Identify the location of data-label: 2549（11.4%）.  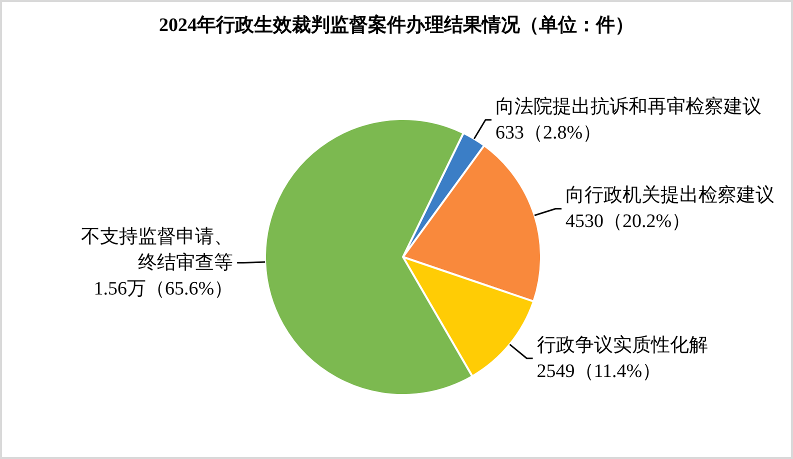
(599, 371).